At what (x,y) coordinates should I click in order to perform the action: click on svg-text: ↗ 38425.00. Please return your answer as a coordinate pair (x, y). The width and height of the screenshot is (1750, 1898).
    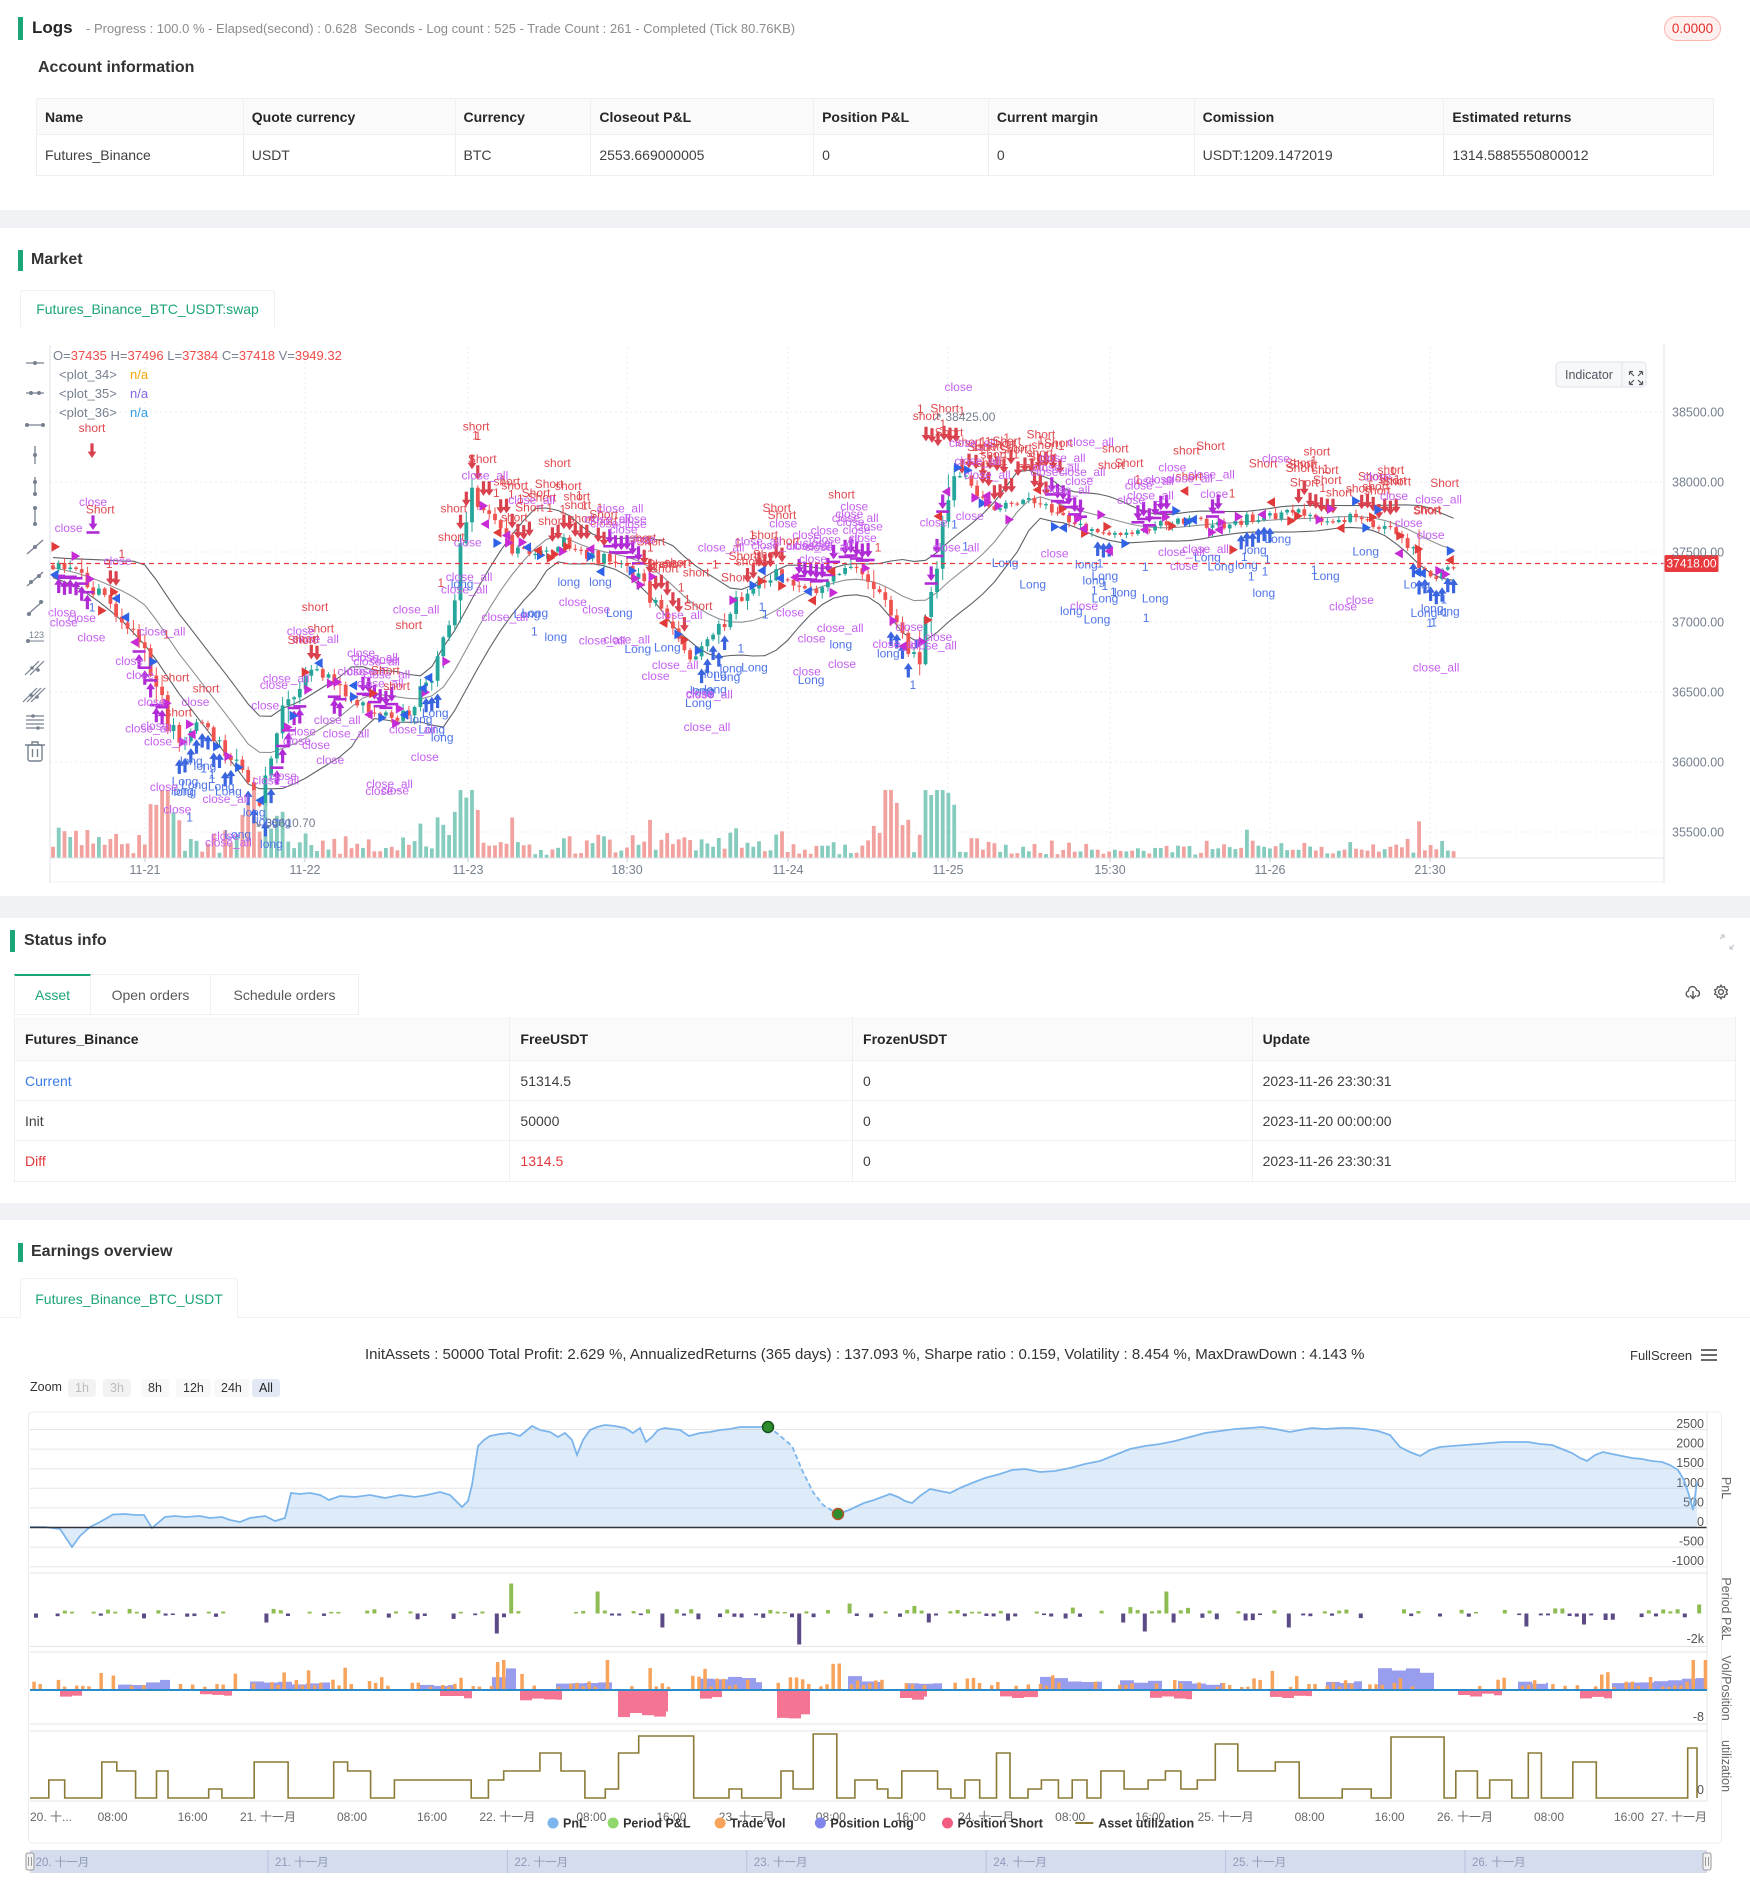
    Looking at the image, I should click on (964, 417).